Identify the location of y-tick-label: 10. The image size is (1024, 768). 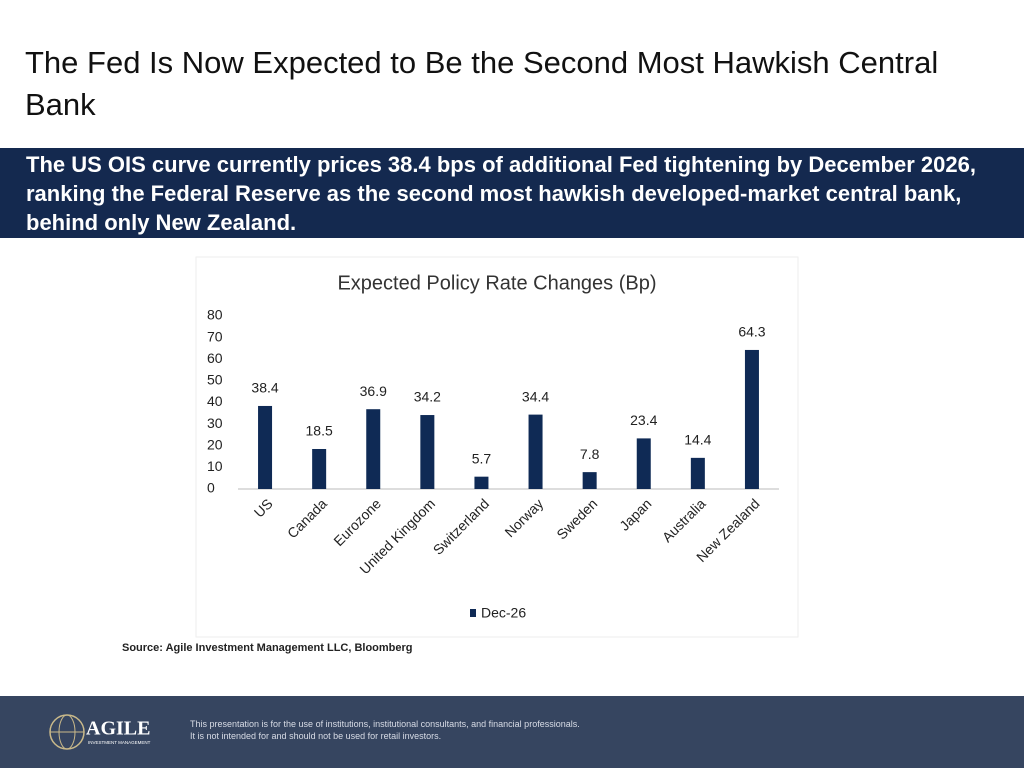
(215, 466).